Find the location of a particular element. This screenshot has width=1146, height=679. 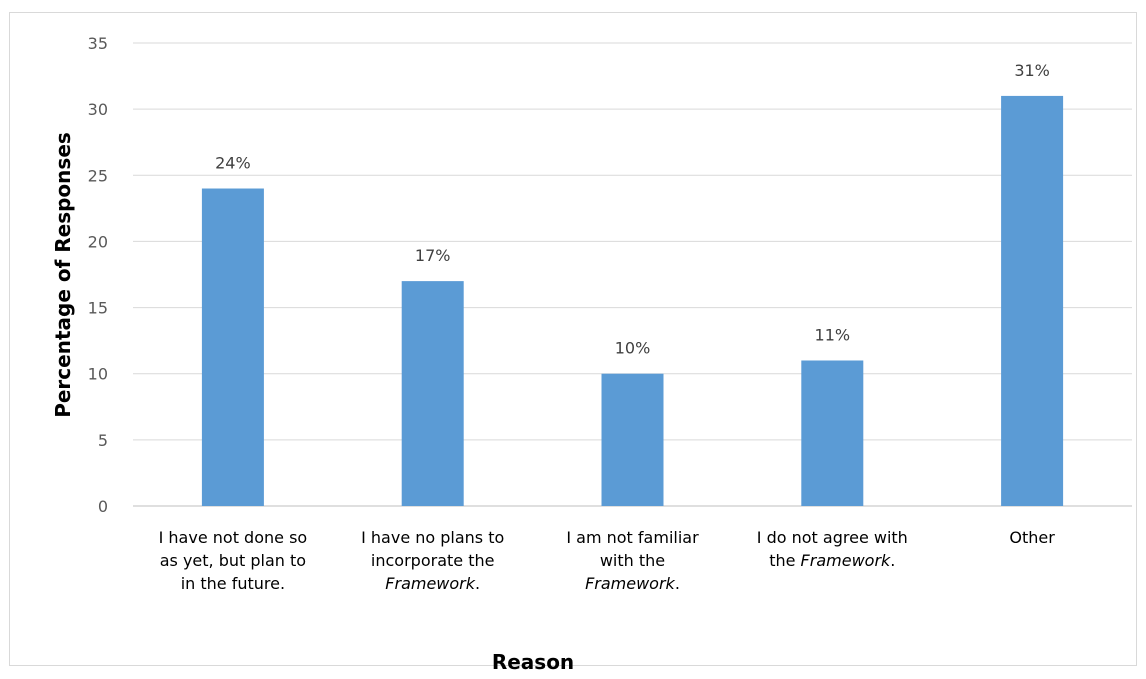

data-label: 11% is located at coordinates (833, 334).